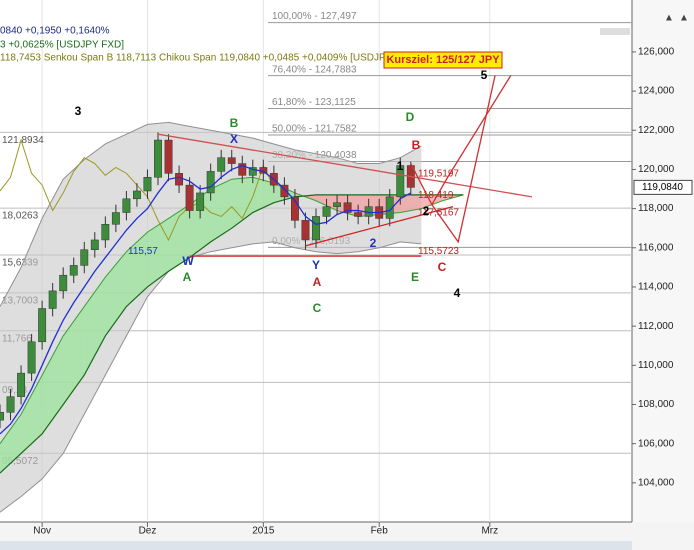 This screenshot has height=550, width=694. I want to click on y-tick-label: 118,000, so click(656, 208).